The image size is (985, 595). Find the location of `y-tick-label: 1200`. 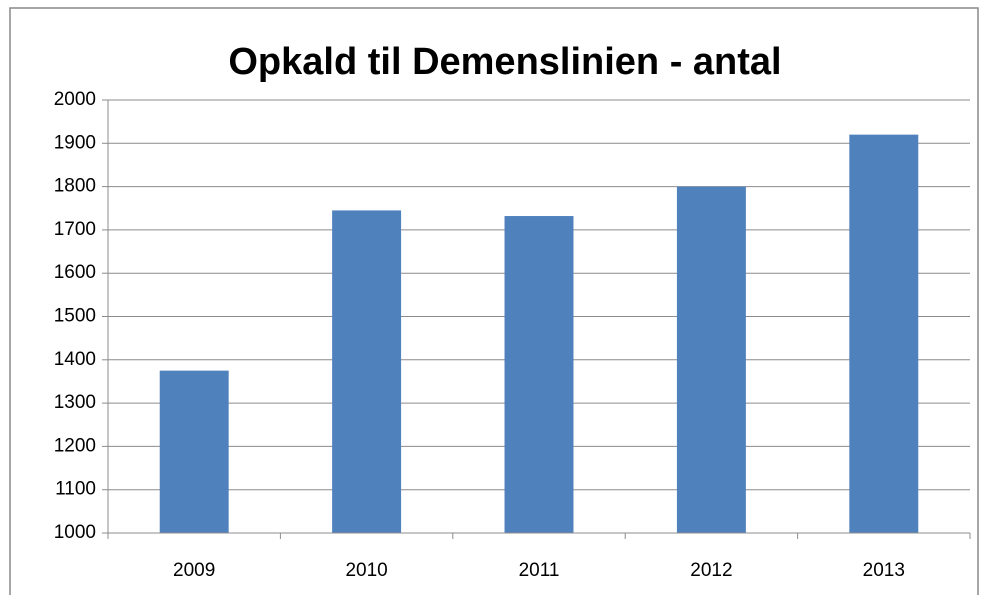

y-tick-label: 1200 is located at coordinates (75, 445).